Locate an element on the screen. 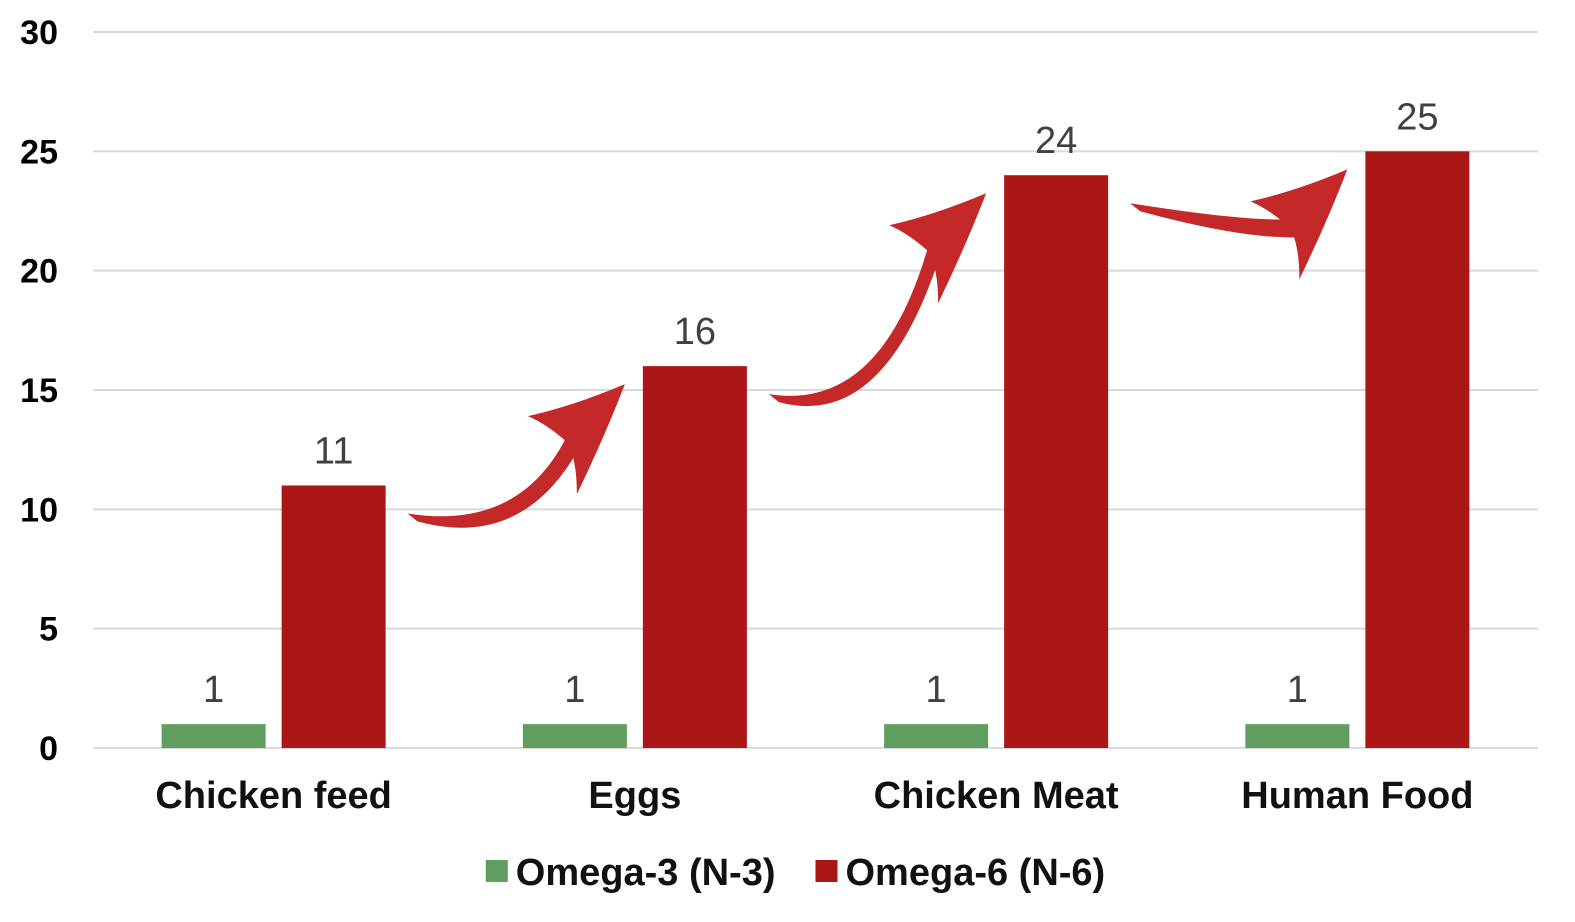 This screenshot has width=1575, height=922. x-tick-label-eggs: Eggs is located at coordinates (634, 796).